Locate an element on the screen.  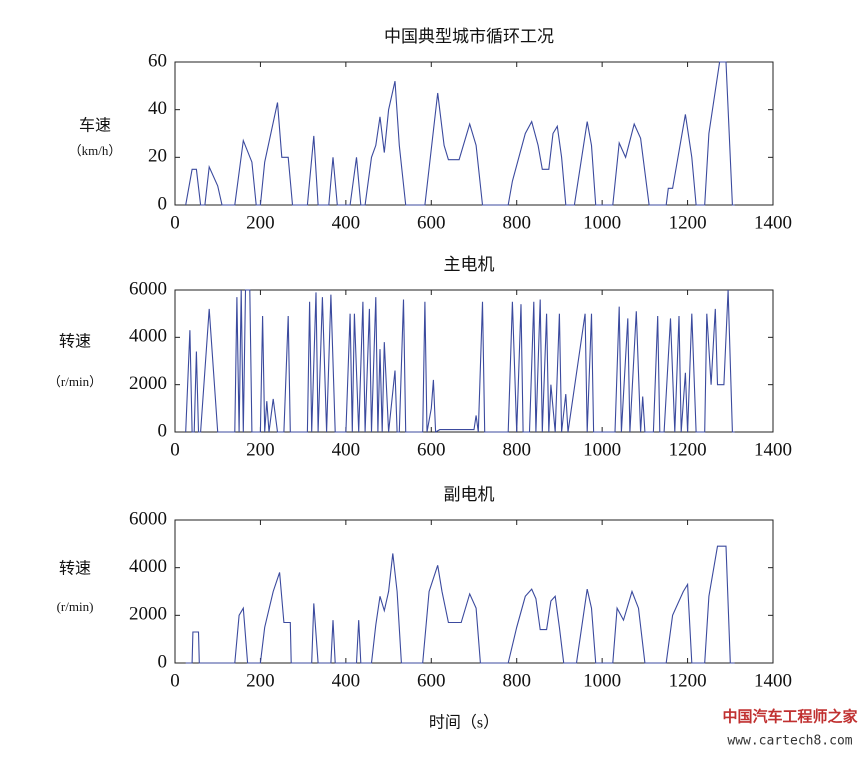
y-tick-label: 40 is located at coordinates (157, 108).